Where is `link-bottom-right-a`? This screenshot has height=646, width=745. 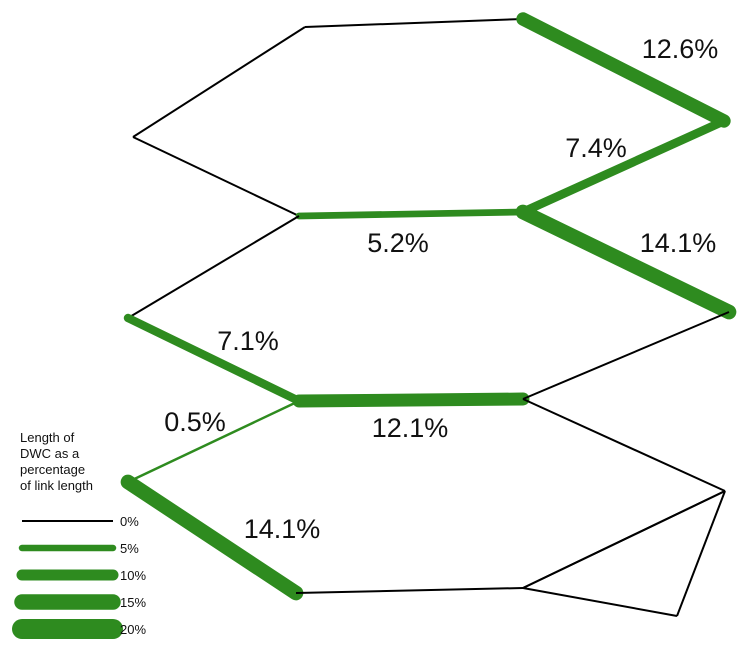 link-bottom-right-a is located at coordinates (600, 602).